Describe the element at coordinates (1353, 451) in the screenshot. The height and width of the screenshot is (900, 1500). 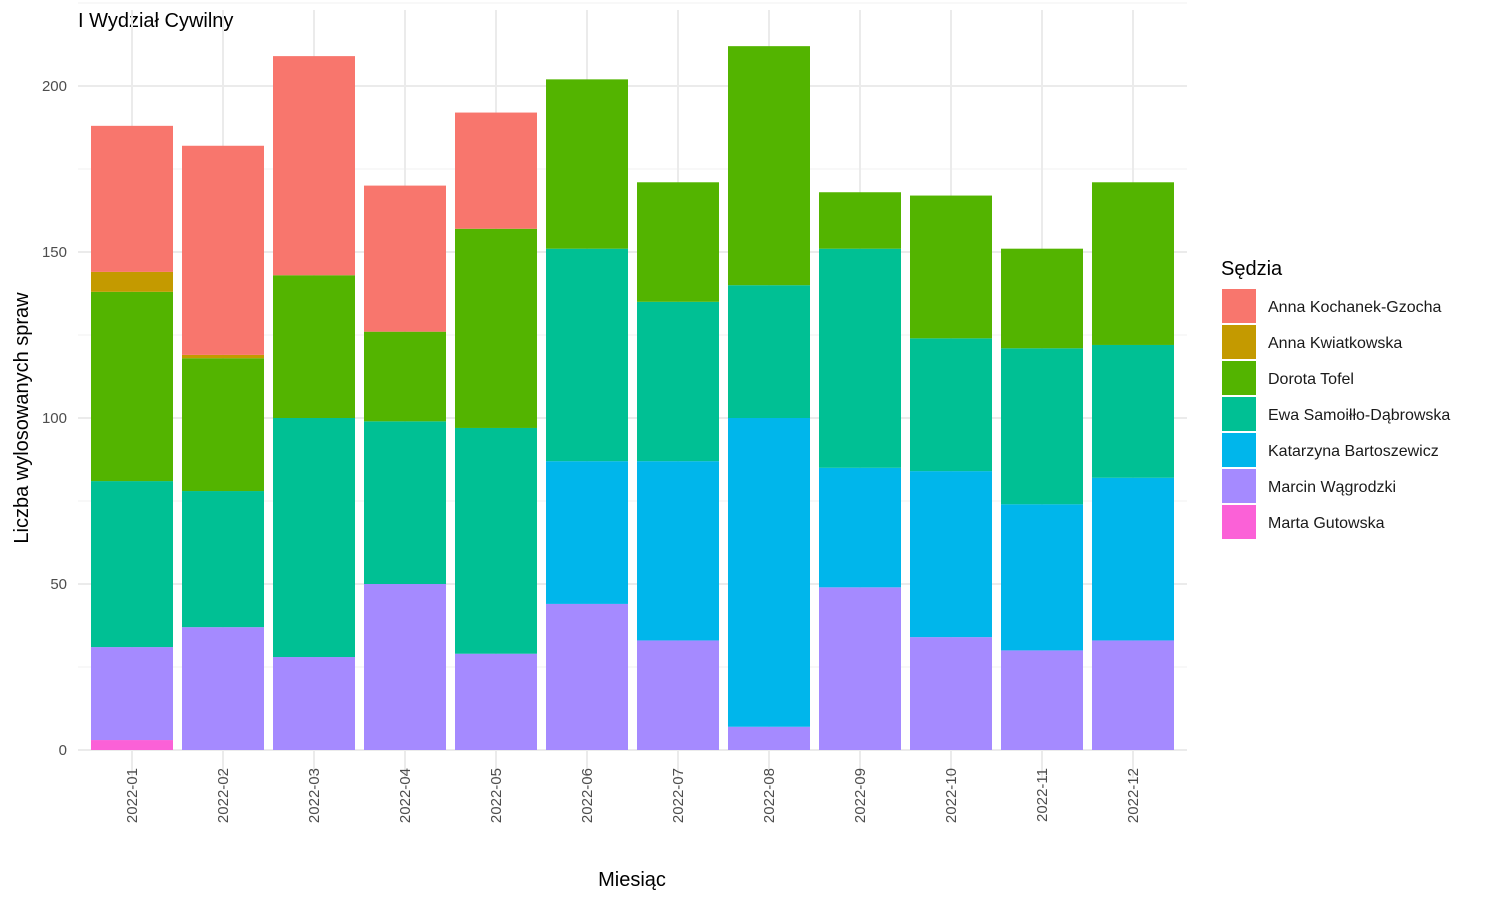
I see `legend-label: Katarzyna Bartoszewicz` at that location.